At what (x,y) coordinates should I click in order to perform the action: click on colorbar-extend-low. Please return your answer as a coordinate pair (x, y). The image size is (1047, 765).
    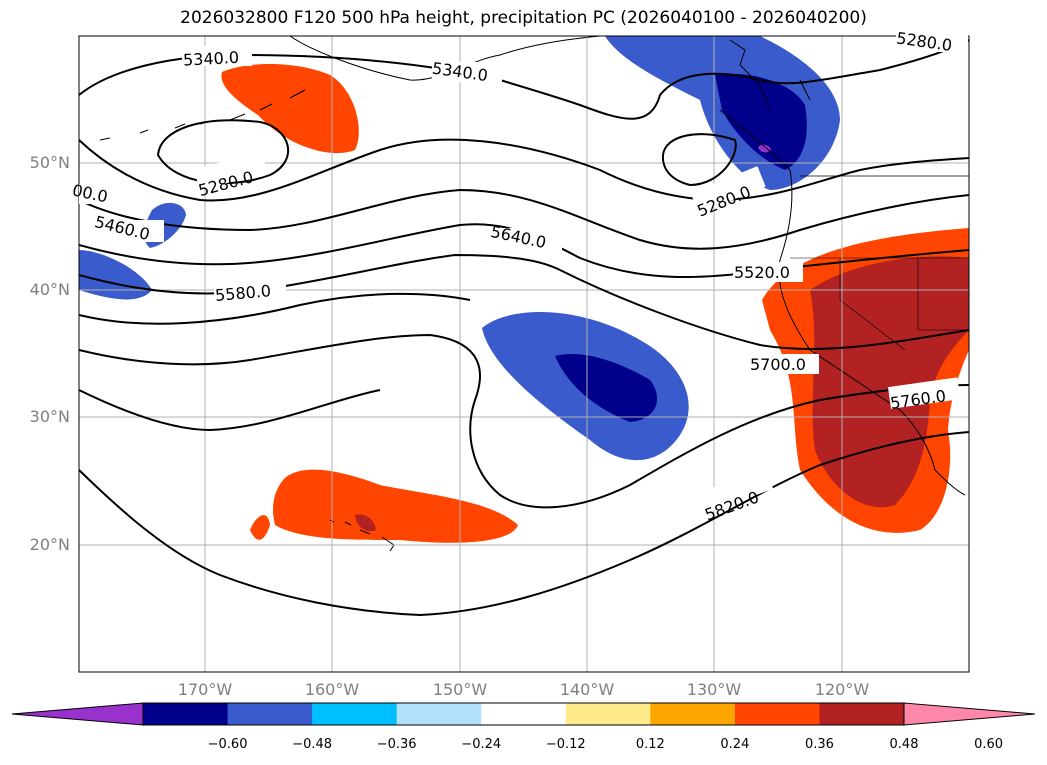
    Looking at the image, I should click on (77, 714).